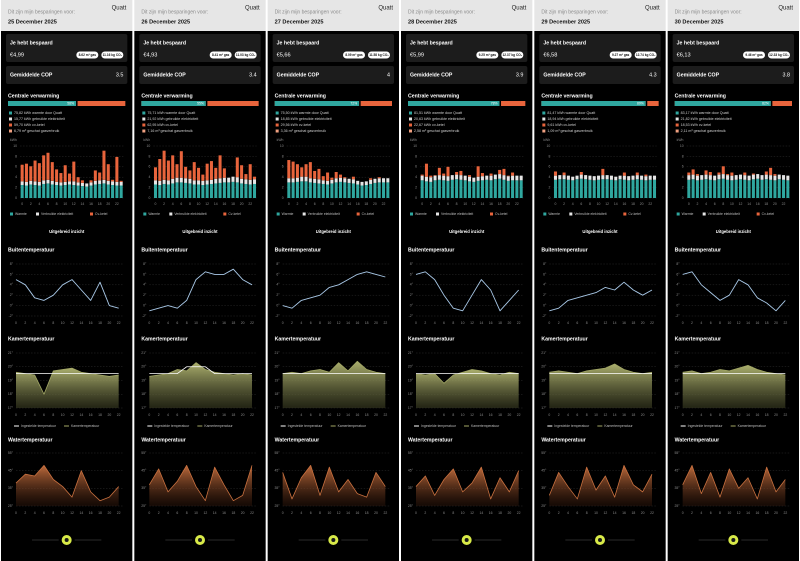 The image size is (800, 561). What do you see at coordinates (411, 316) in the screenshot?
I see `y-tick-label: -2°` at bounding box center [411, 316].